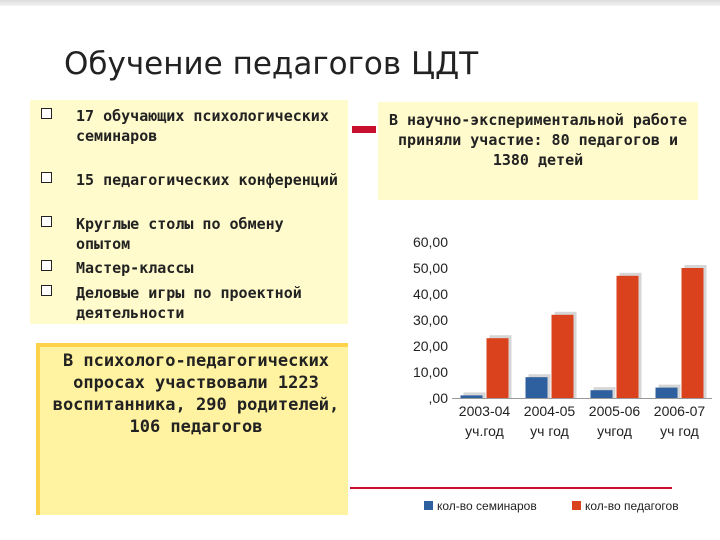 This screenshot has width=720, height=540. What do you see at coordinates (511, 488) in the screenshot?
I see `divider-line` at bounding box center [511, 488].